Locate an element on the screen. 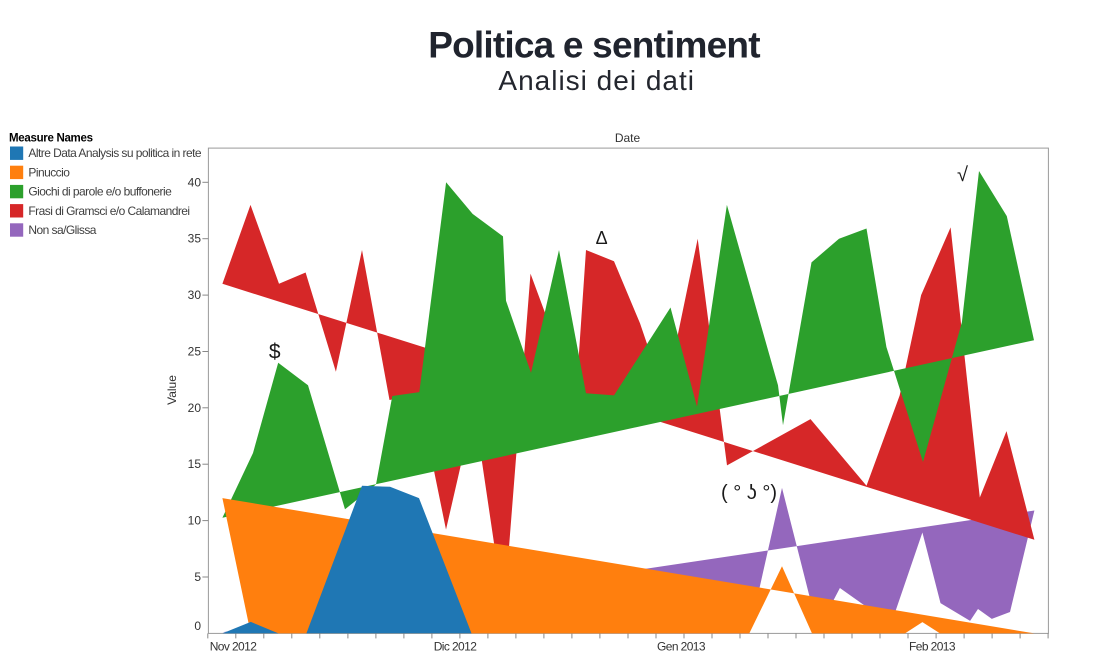 The width and height of the screenshot is (1095, 659). svg-text: Measure Names is located at coordinates (51, 139).